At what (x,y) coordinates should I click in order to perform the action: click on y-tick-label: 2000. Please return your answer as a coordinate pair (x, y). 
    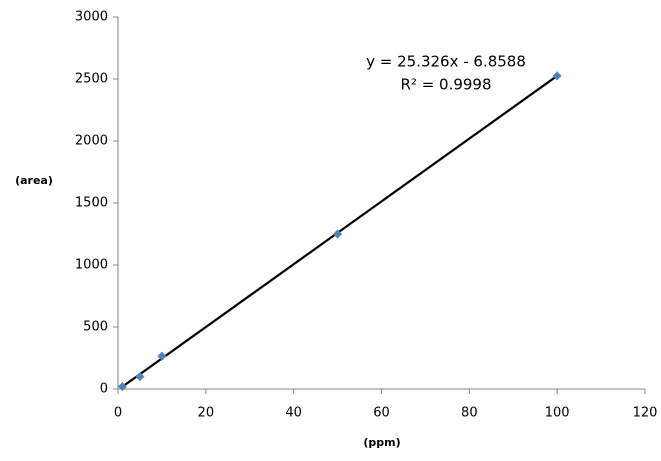
    Looking at the image, I should click on (91, 141).